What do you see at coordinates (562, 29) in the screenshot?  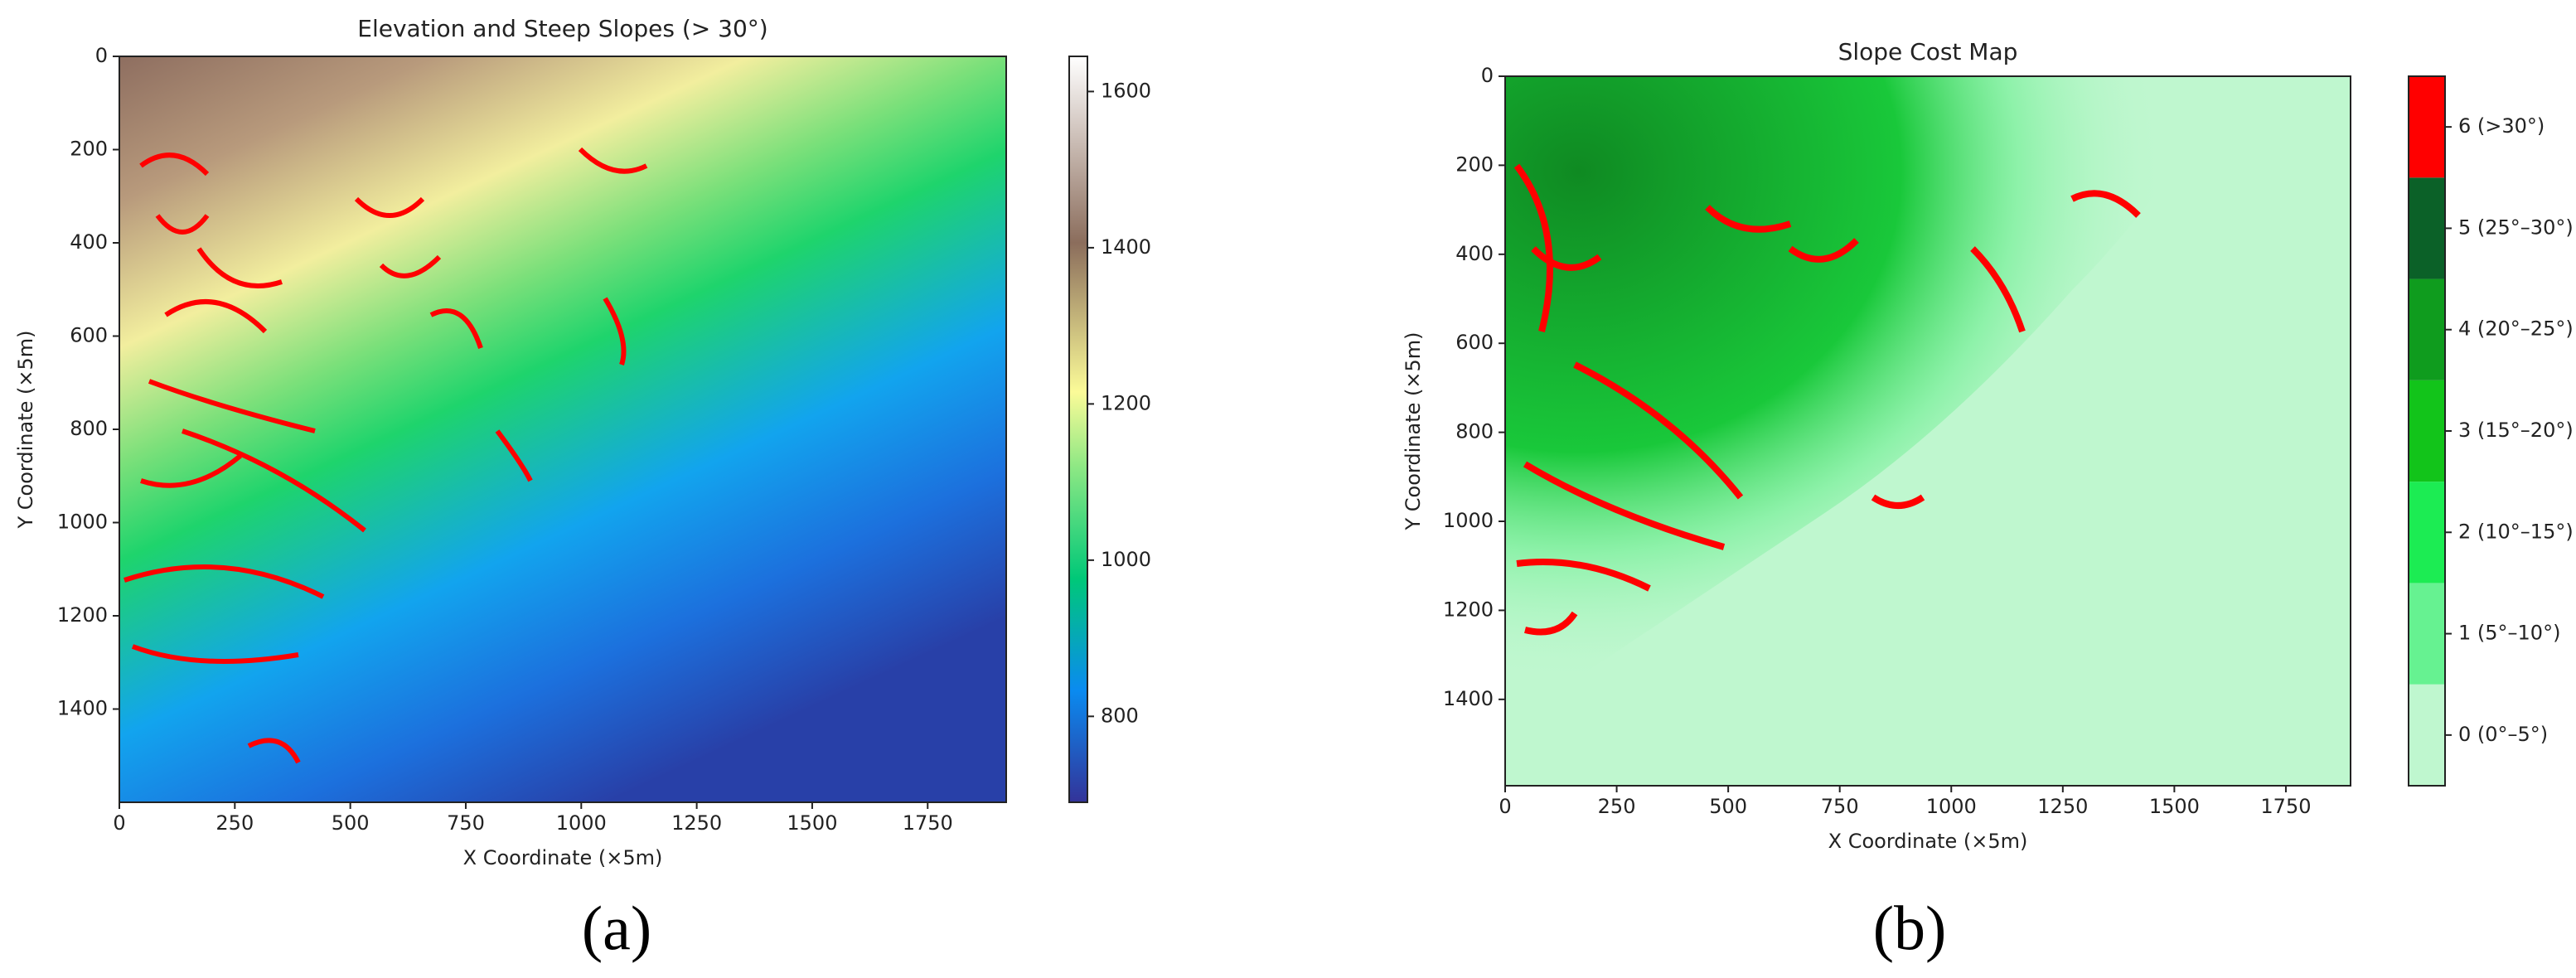 I see `chart-title: Elevation and Steep Slopes (> 30°)` at bounding box center [562, 29].